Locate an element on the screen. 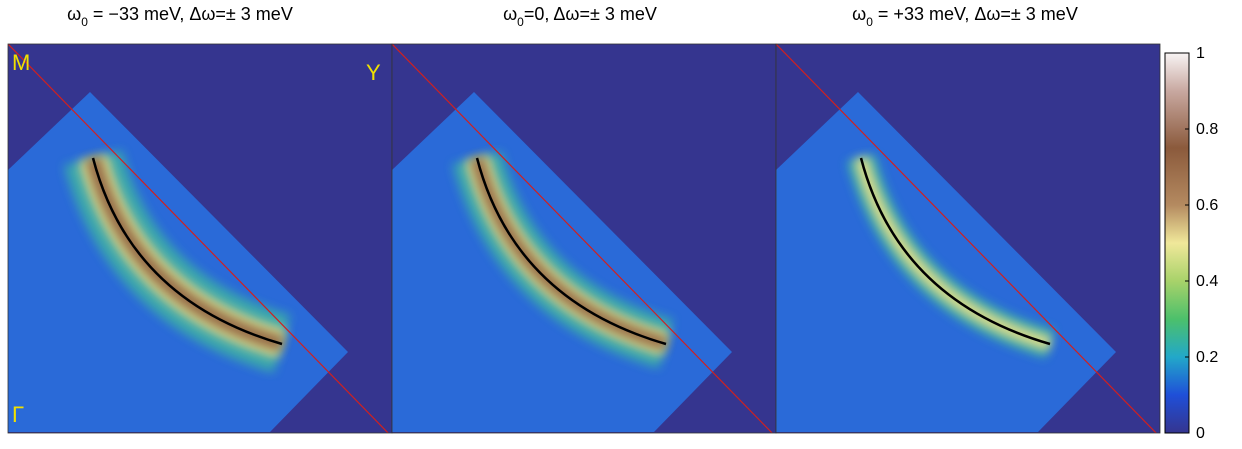 The height and width of the screenshot is (449, 1242). panel-title: ω0 = −33 meV, Δω=± 3 meV is located at coordinates (180, 16).